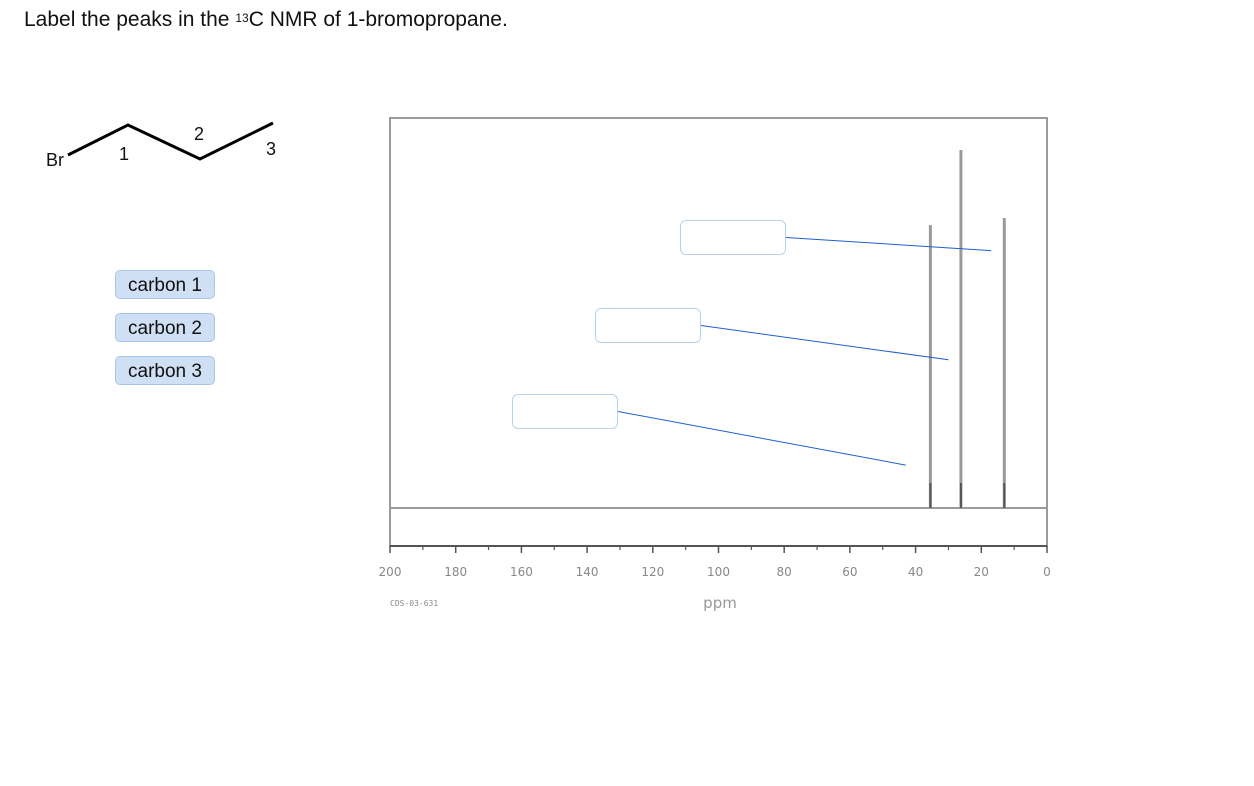 Image resolution: width=1254 pixels, height=786 pixels. I want to click on tile-carbon-1: carbon 1, so click(165, 284).